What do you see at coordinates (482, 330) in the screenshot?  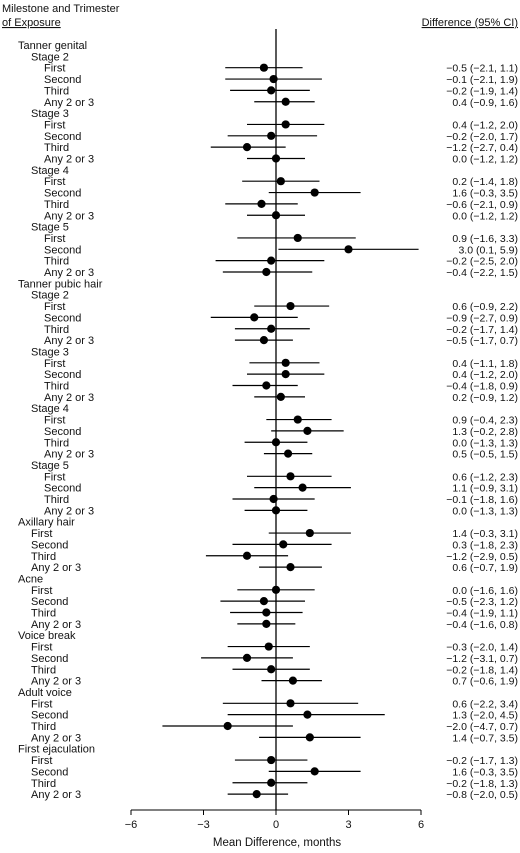 I see `ci-text: −0.2 (−1.7, 1.4)` at bounding box center [482, 330].